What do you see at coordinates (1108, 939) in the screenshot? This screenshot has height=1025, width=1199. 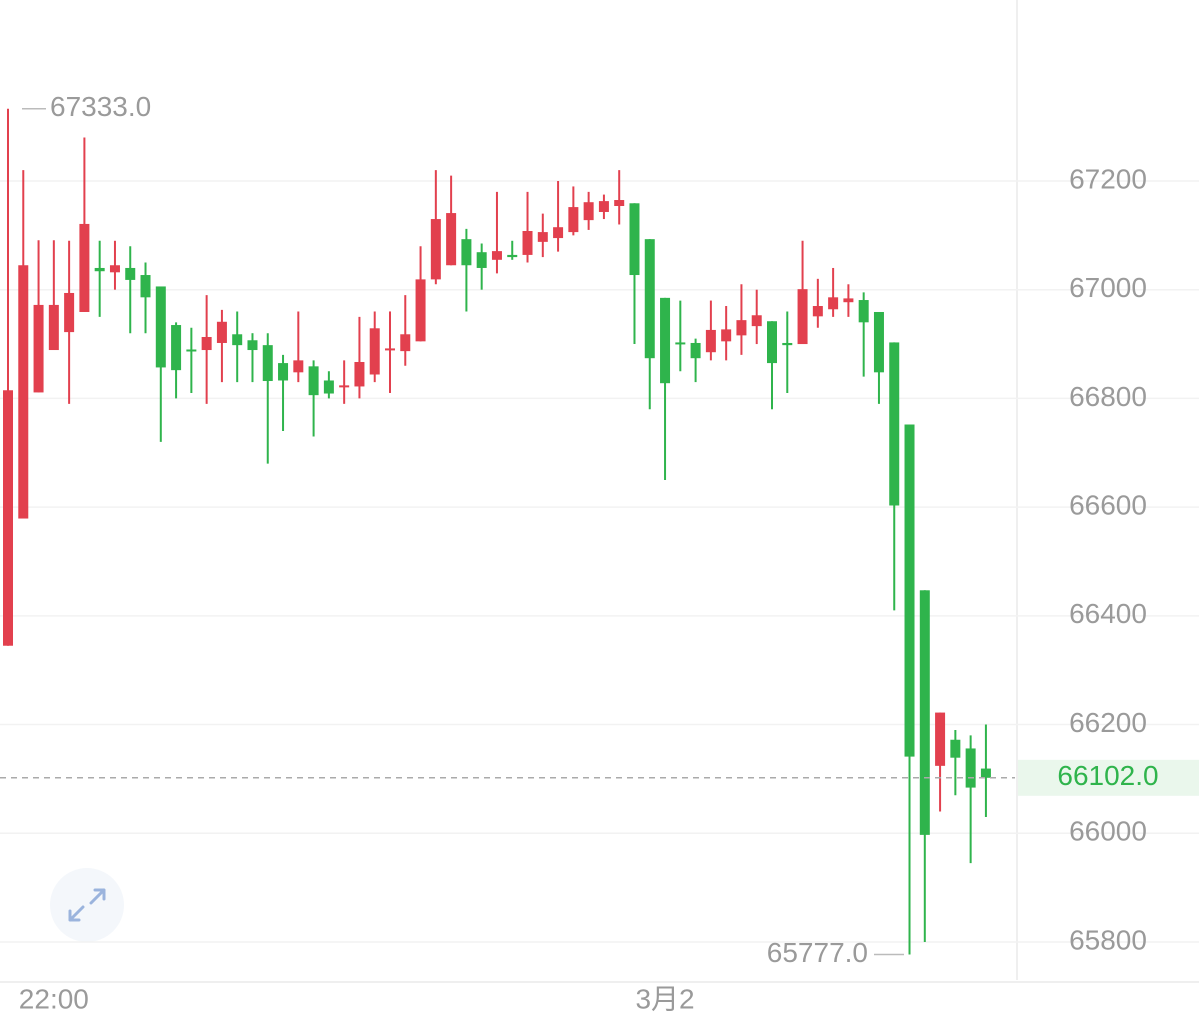 I see `y-tick-label: 65800` at bounding box center [1108, 939].